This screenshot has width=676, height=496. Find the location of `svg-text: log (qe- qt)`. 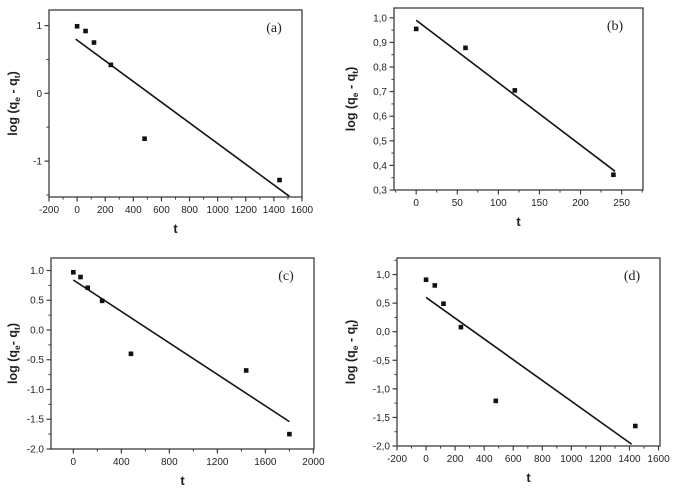

svg-text: log (qe- qt) is located at coordinates (14, 353).